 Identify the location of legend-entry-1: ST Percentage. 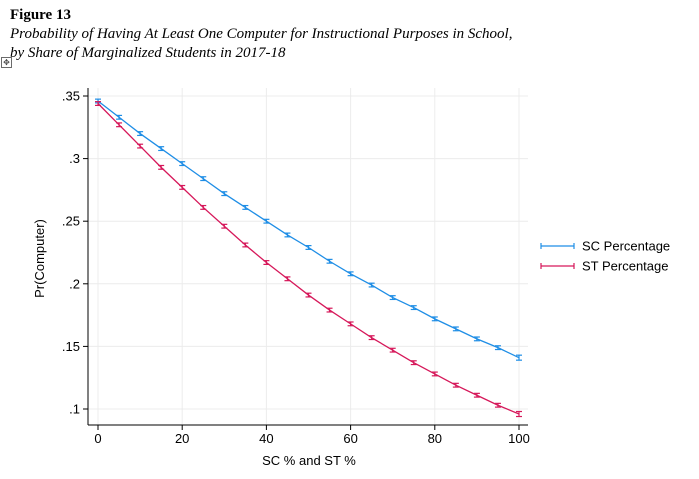
(604, 266).